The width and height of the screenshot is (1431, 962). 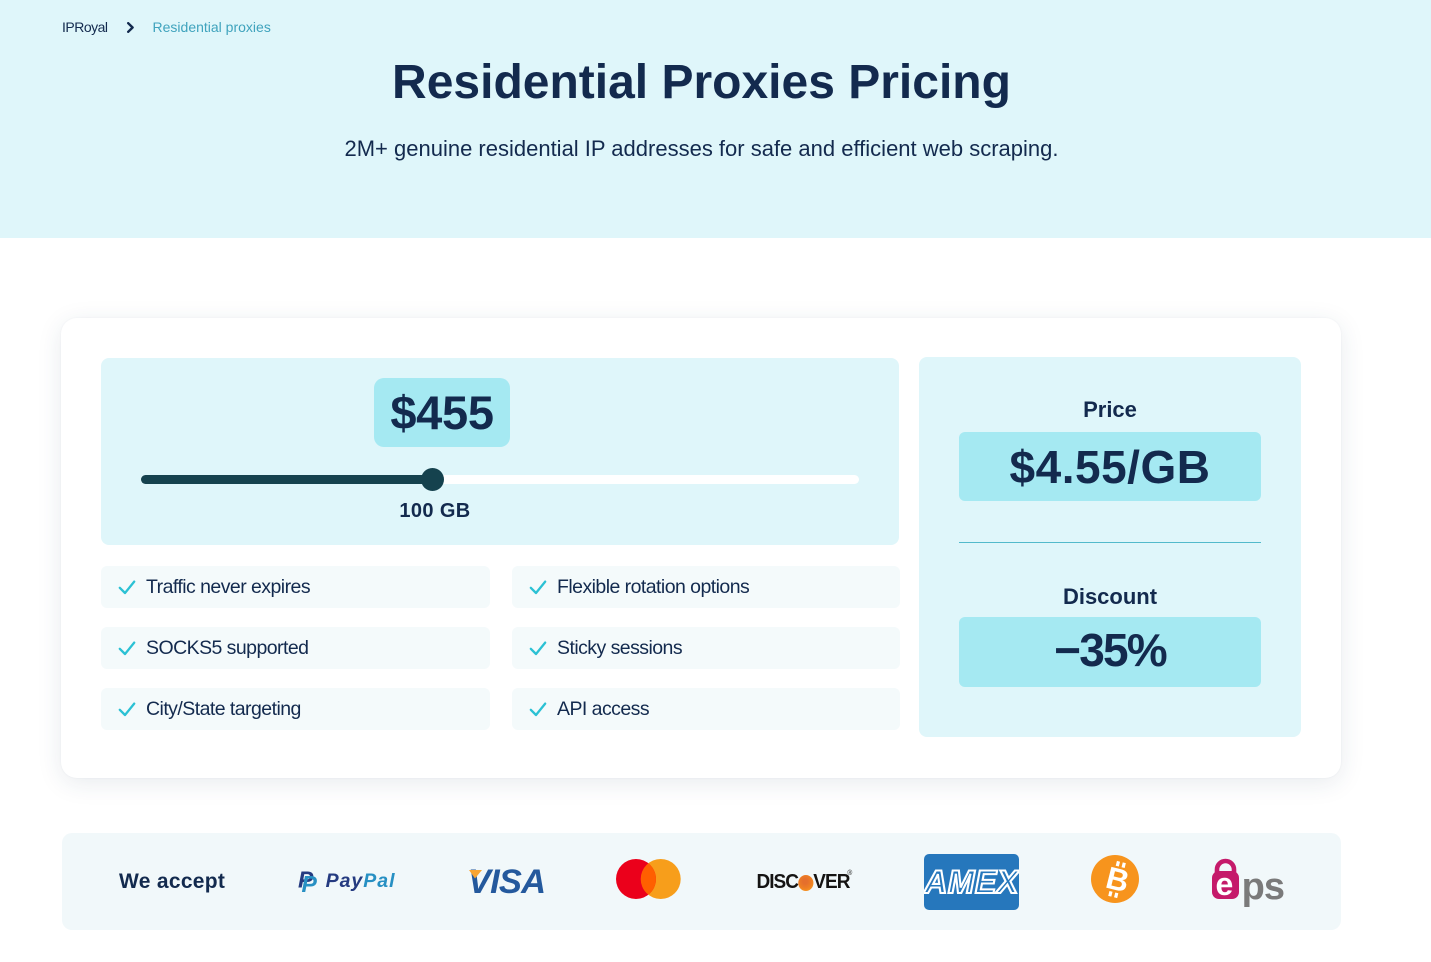 I want to click on svg-text: AMEX, so click(x=971, y=882).